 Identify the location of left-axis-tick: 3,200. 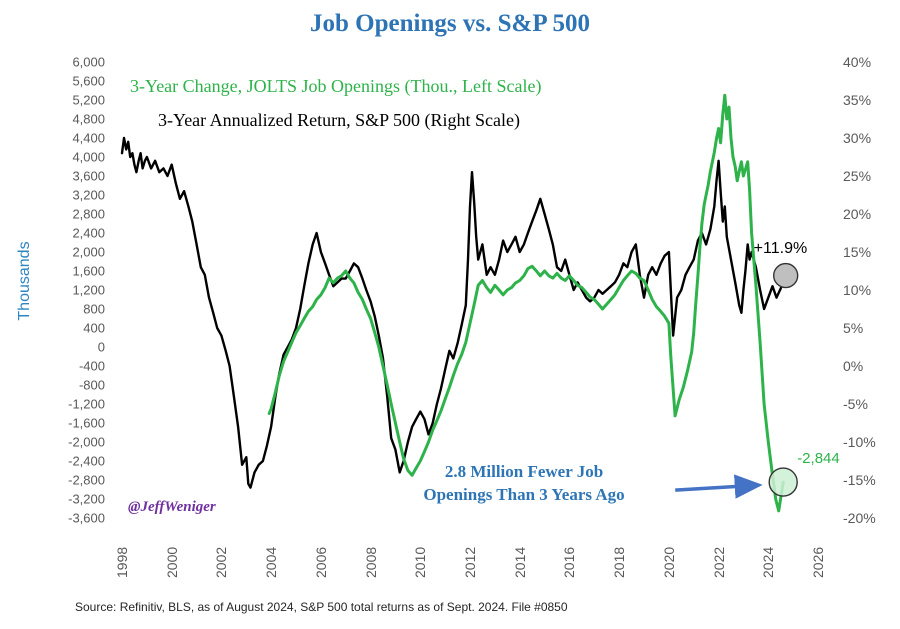
(88, 195).